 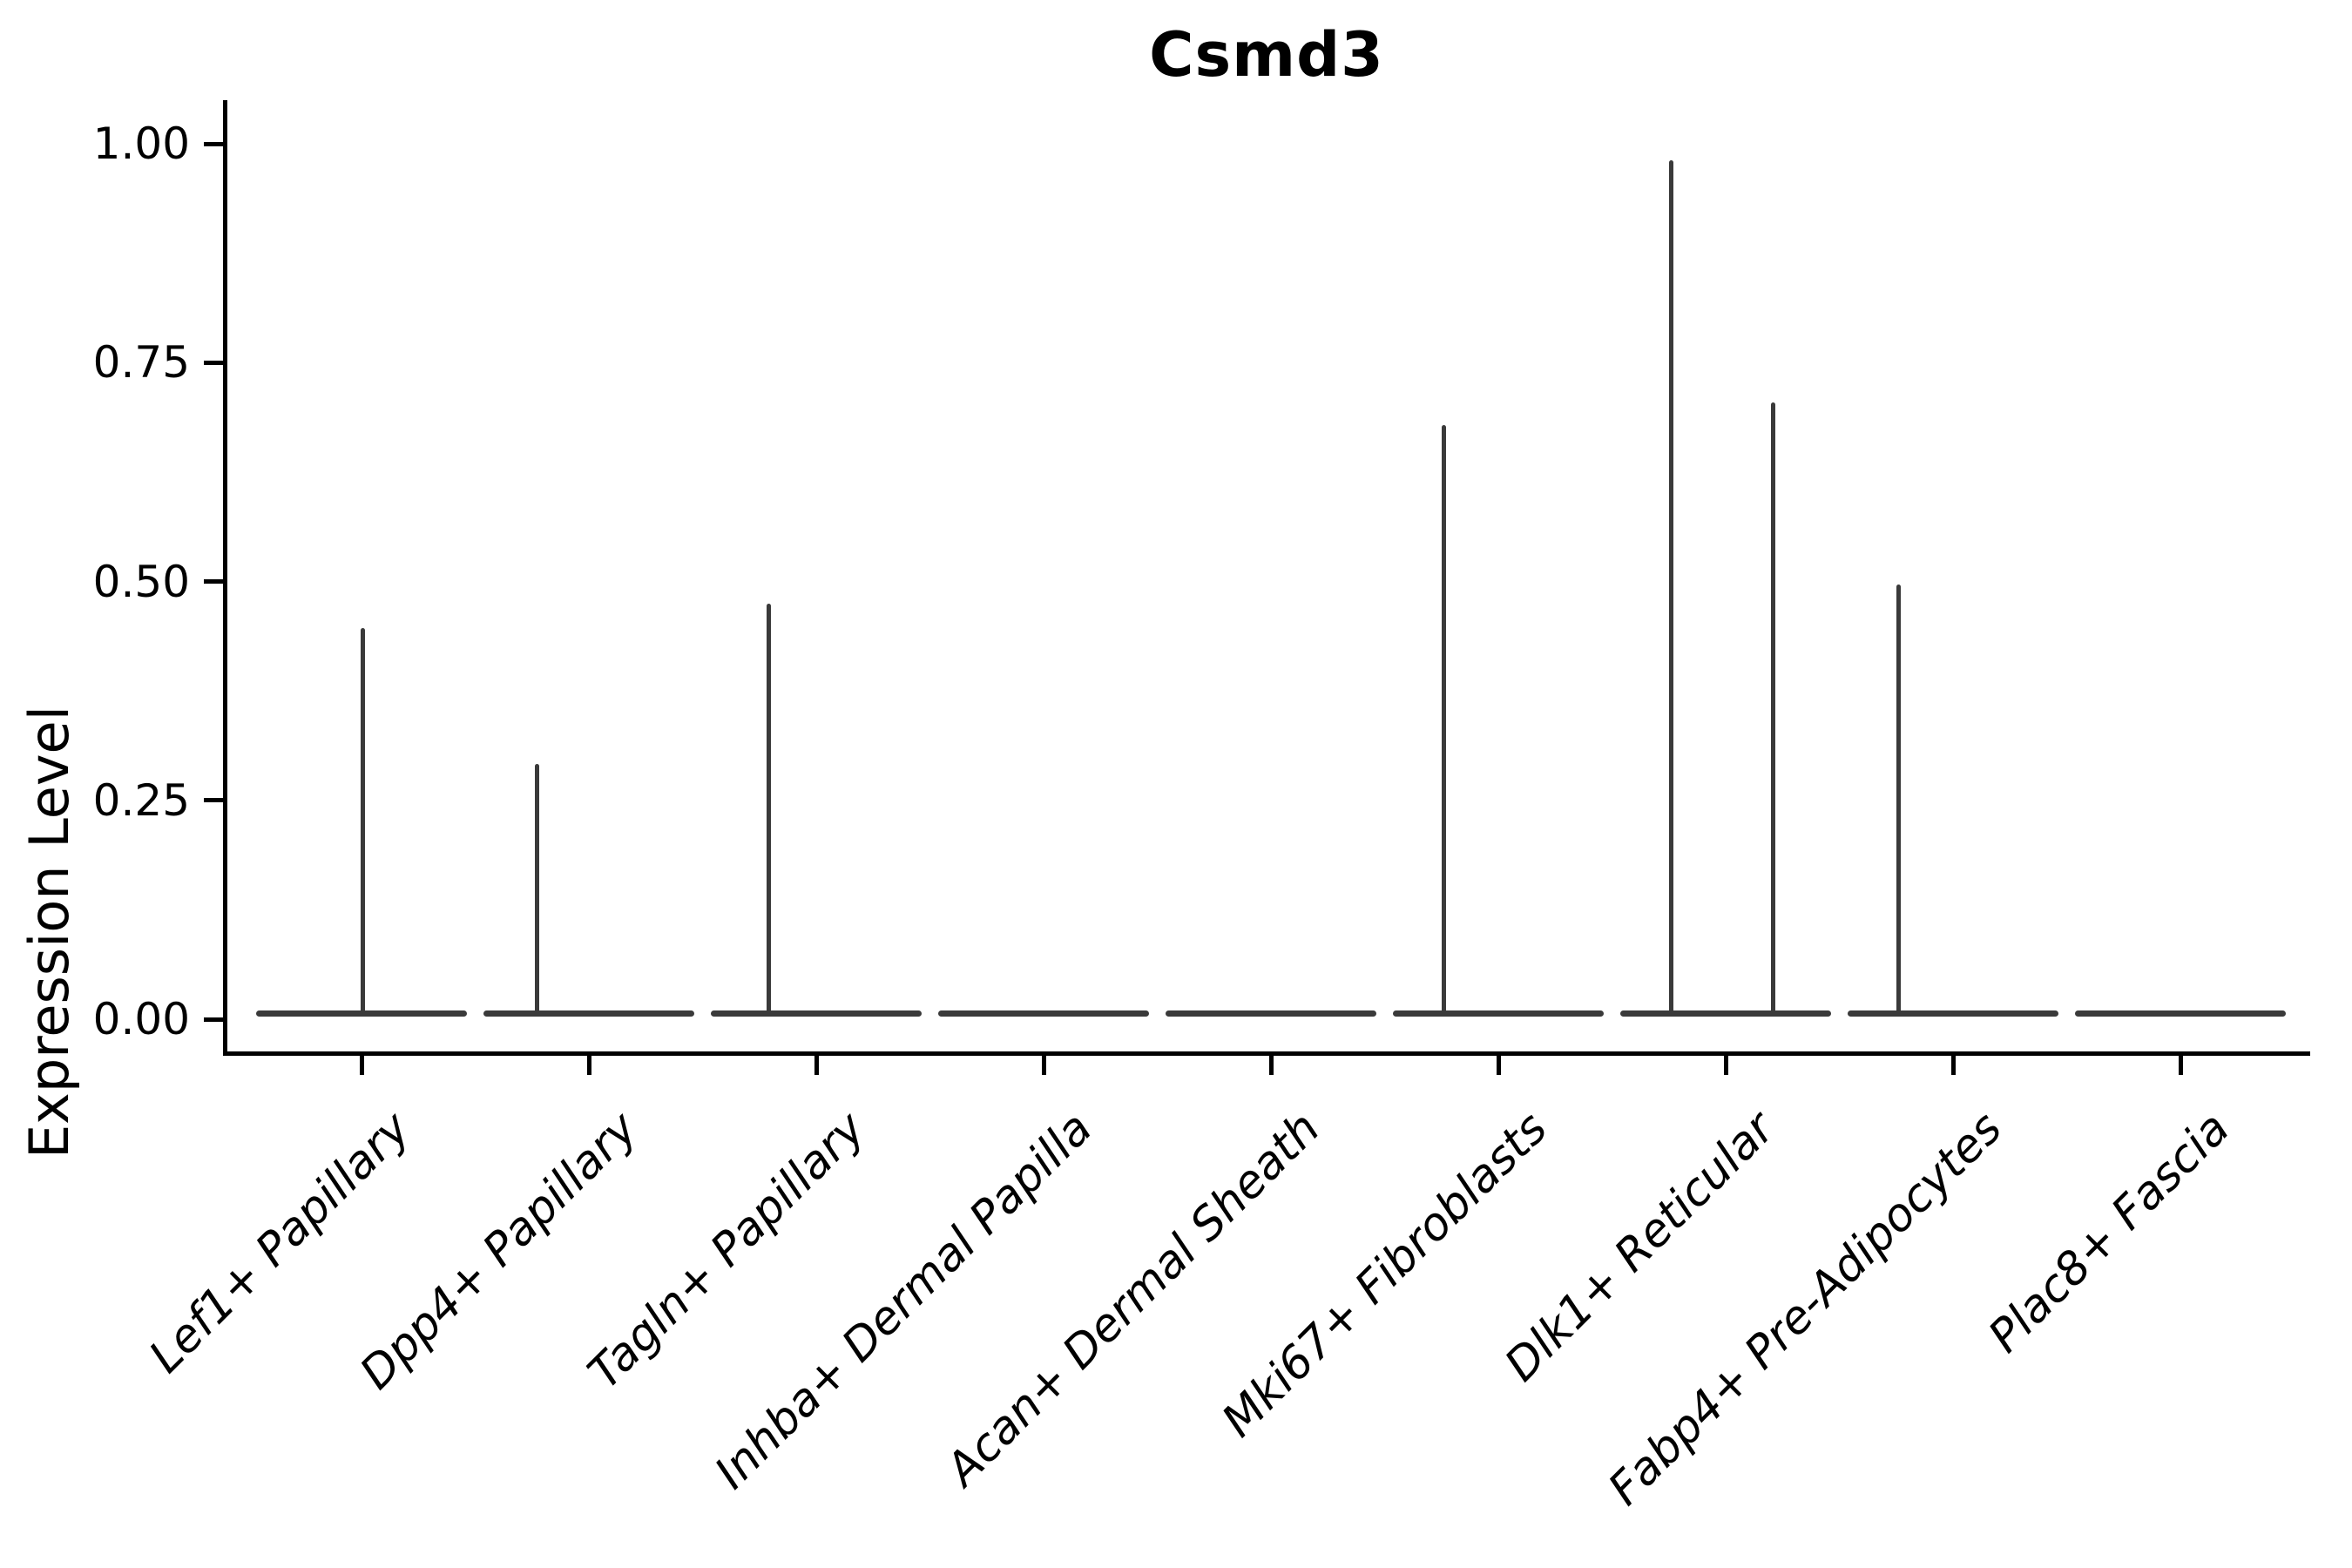 What do you see at coordinates (225, 578) in the screenshot?
I see `y-axis-line` at bounding box center [225, 578].